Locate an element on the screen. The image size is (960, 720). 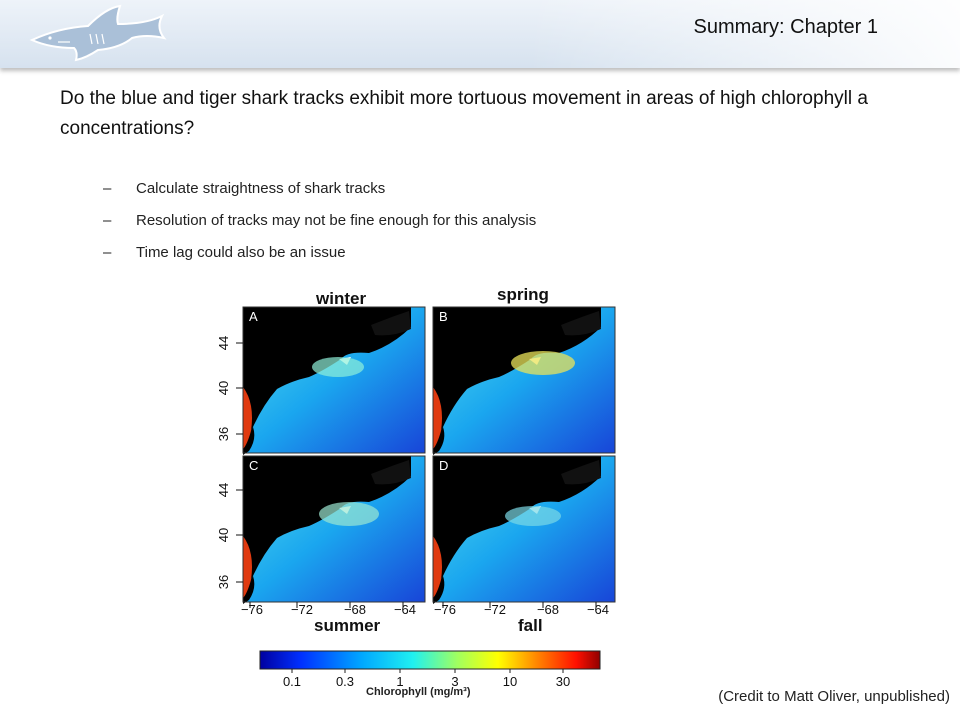
panel-letter: A is located at coordinates (253, 316).